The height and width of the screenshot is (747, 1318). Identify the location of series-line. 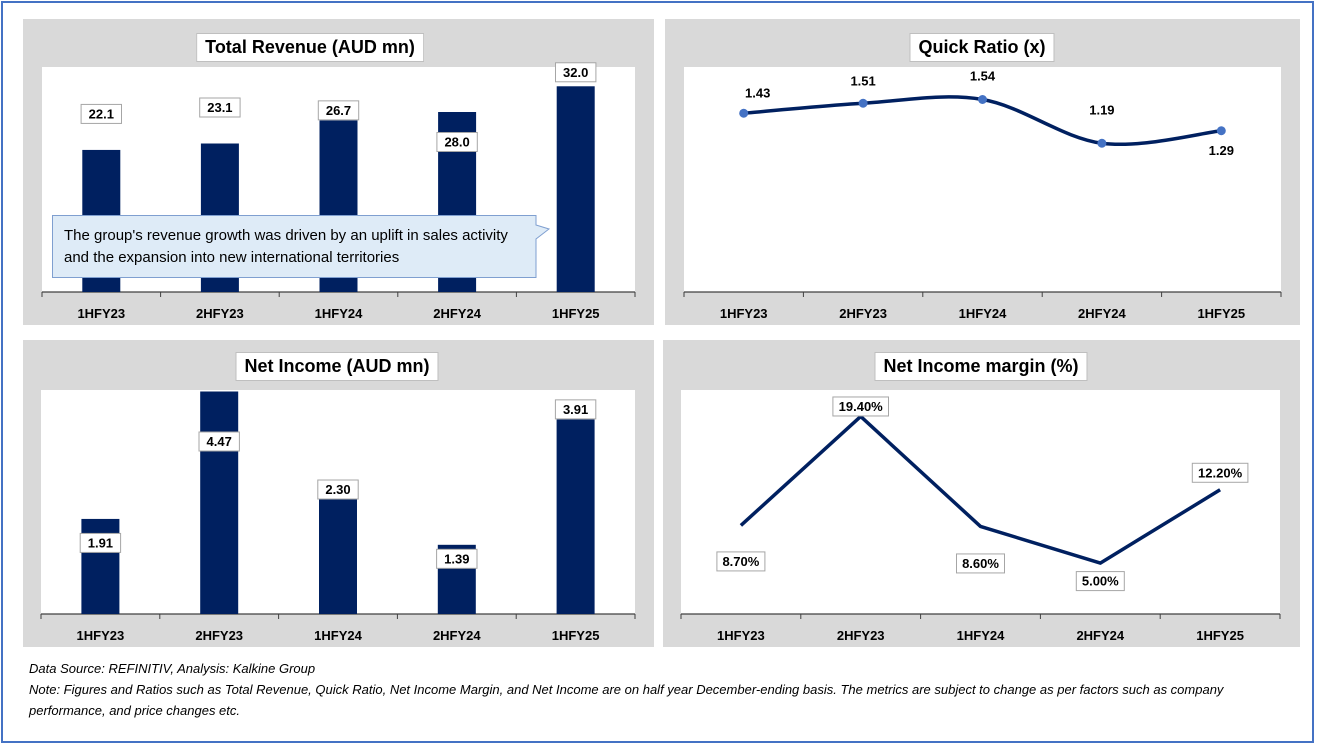
(980, 489).